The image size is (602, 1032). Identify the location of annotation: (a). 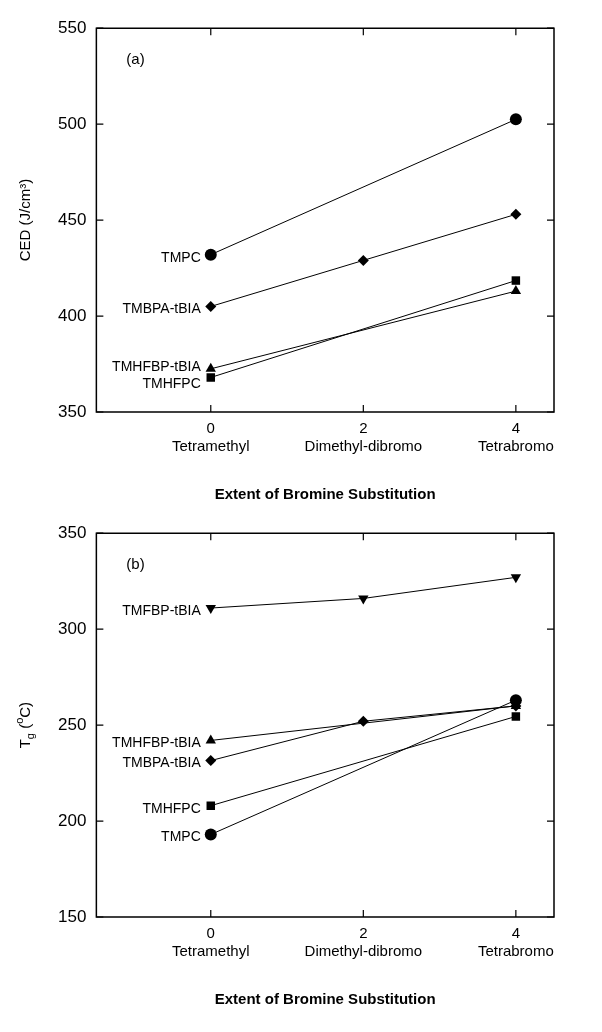
(135, 58).